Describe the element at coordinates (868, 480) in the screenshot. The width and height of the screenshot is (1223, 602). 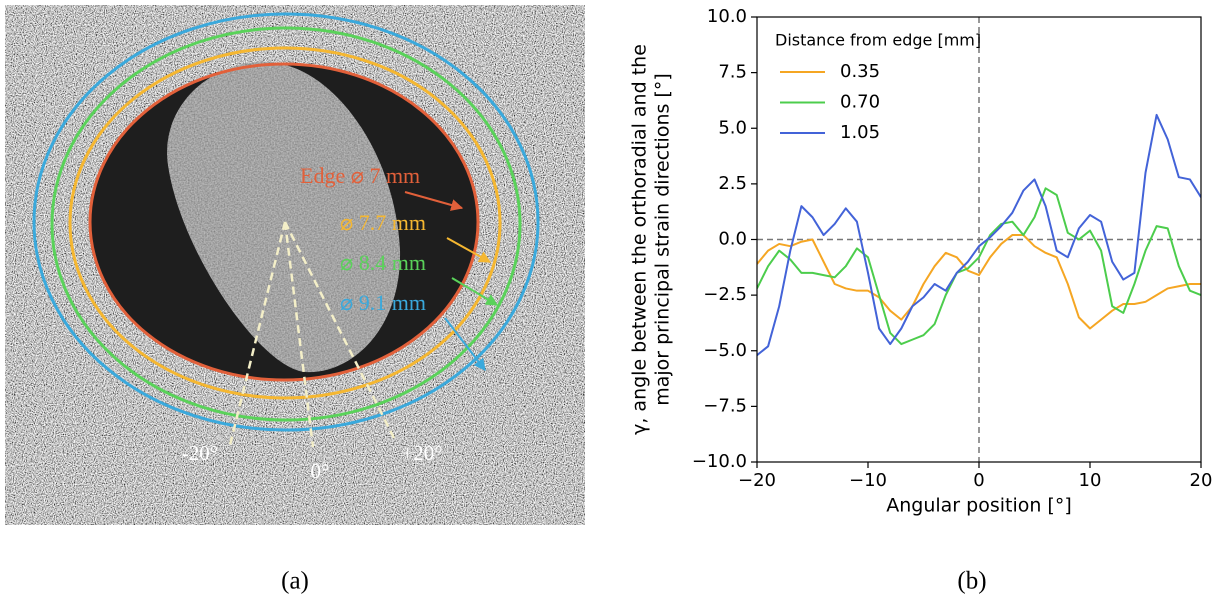
I see `x-tick-label: −10` at that location.